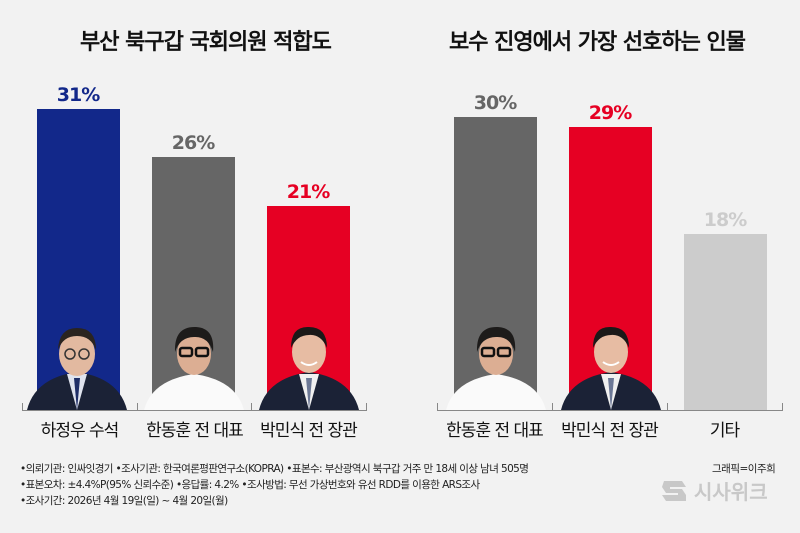  I want to click on chart-title-right: 보수 진영에서 가장 선호하는 인물, so click(597, 42).